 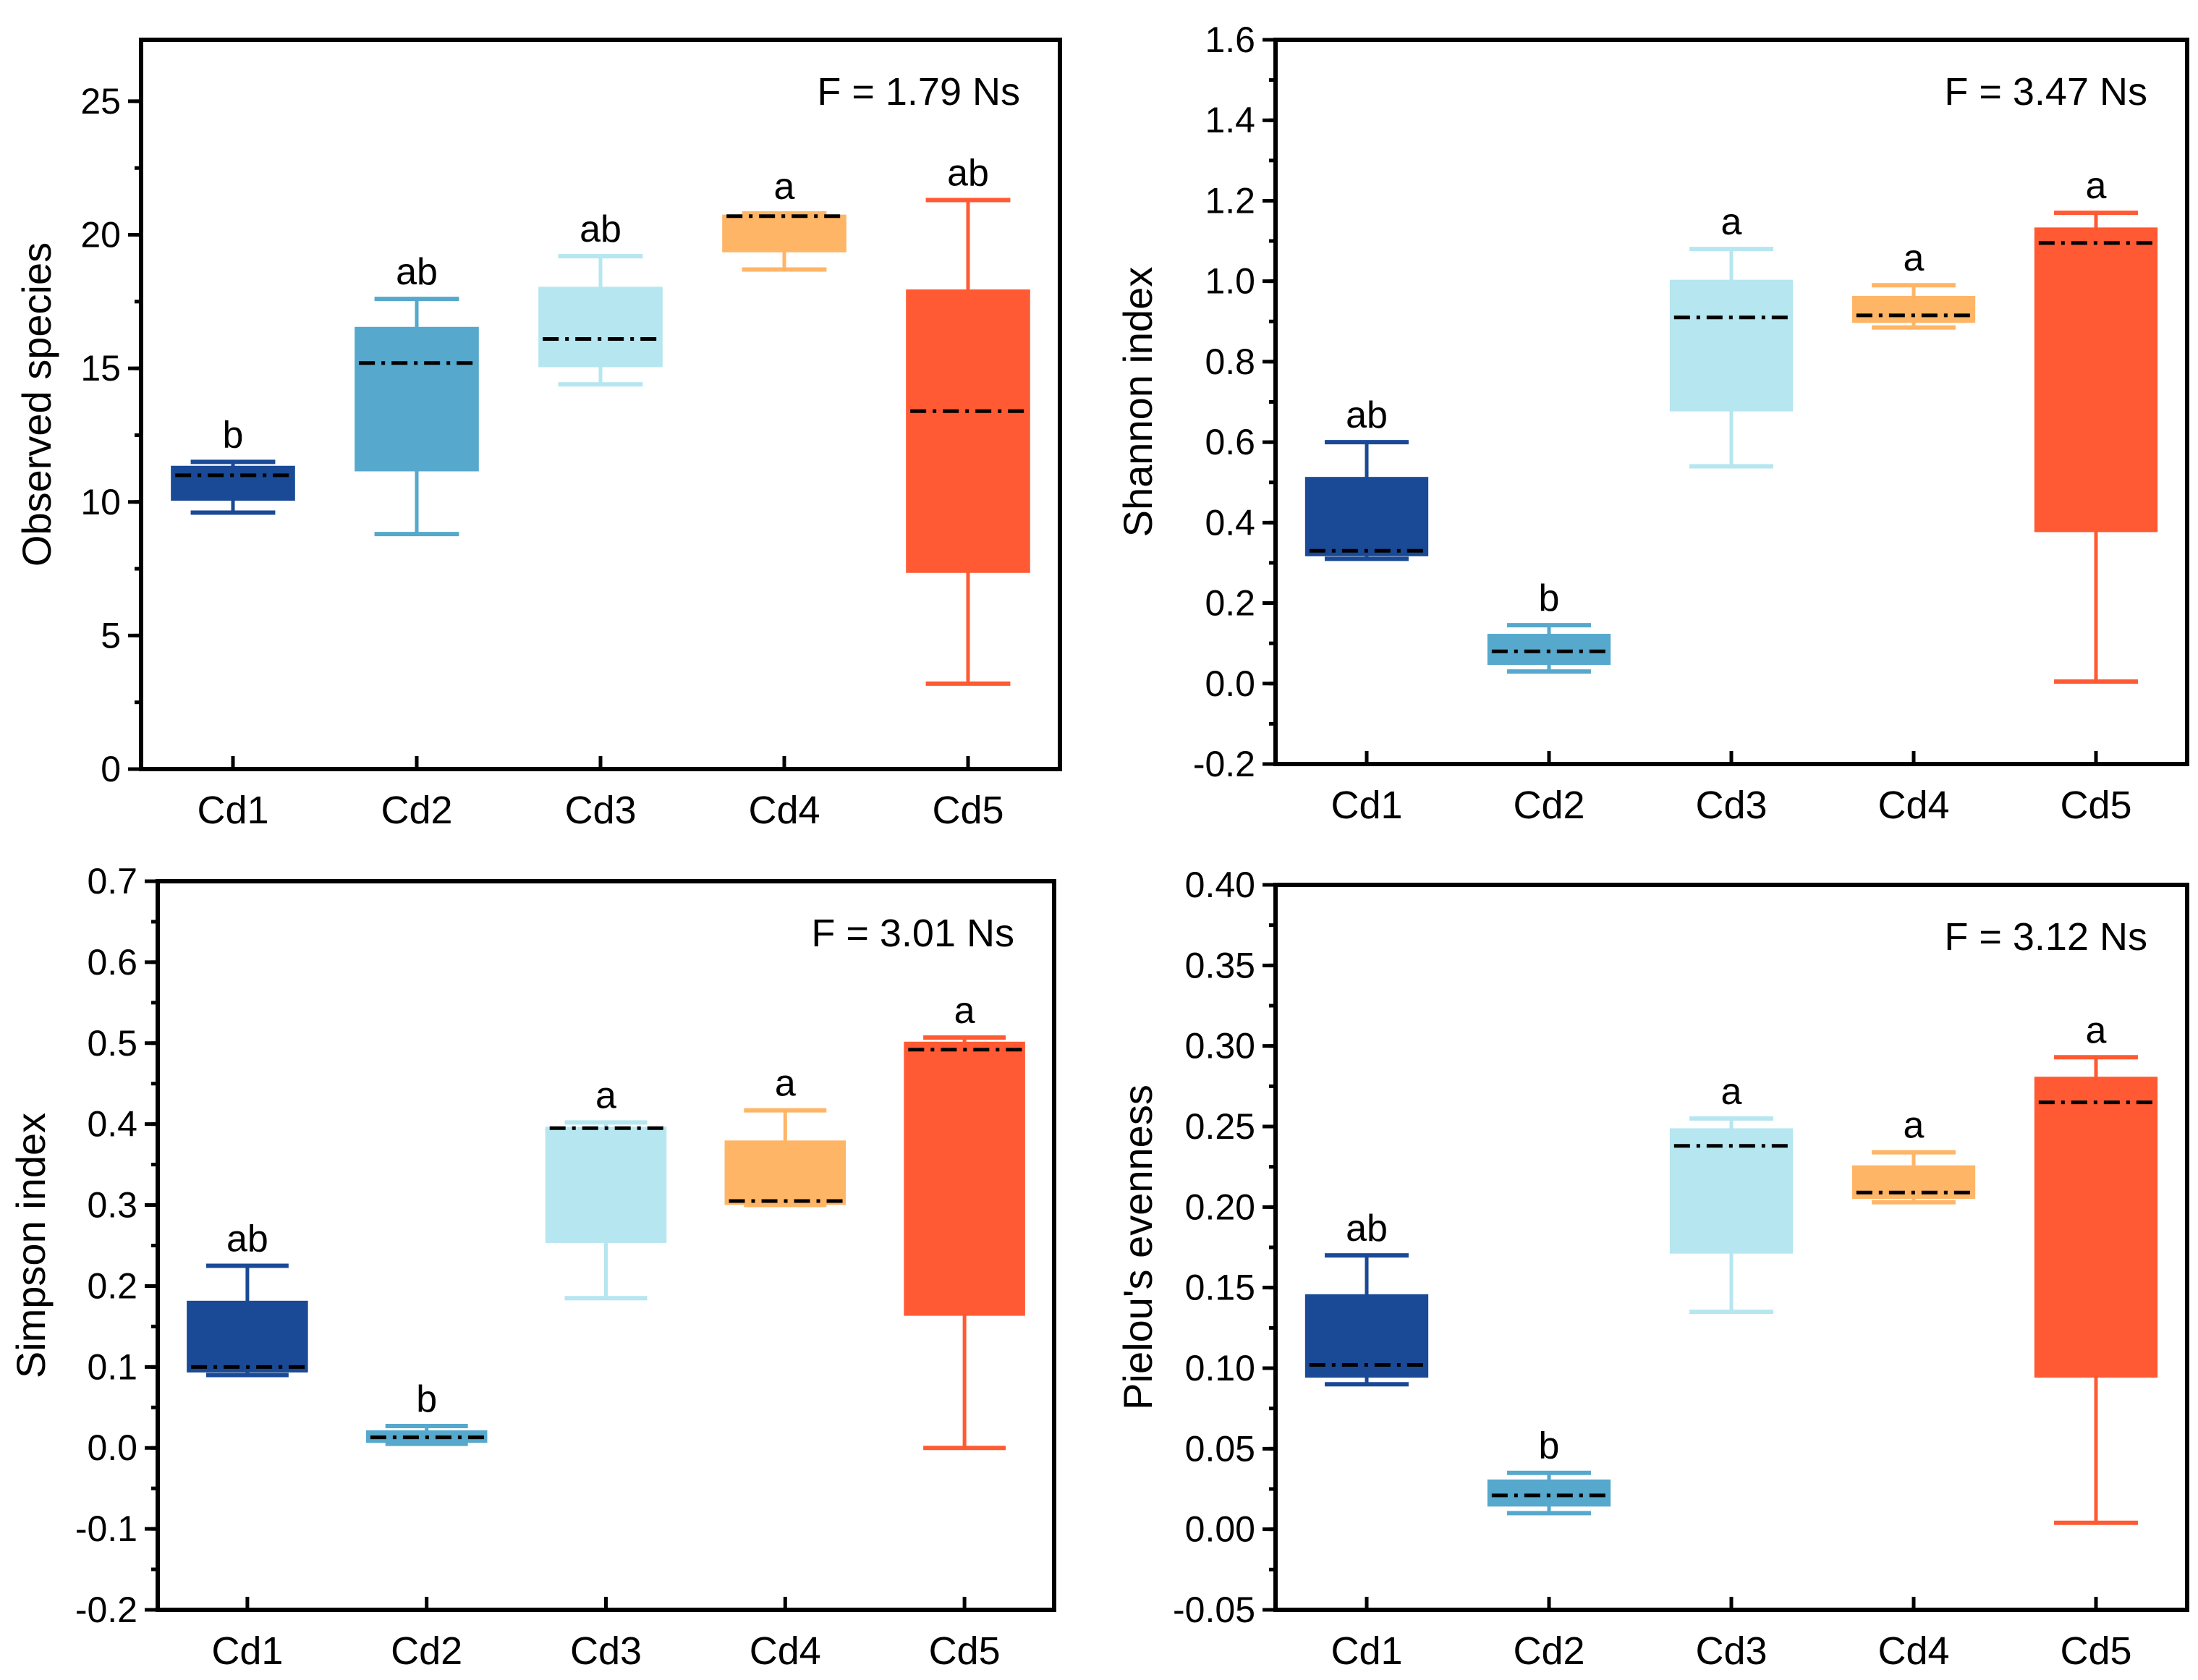 What do you see at coordinates (2045, 92) in the screenshot?
I see `f-statistic-annotation: F = 3.47 Ns` at bounding box center [2045, 92].